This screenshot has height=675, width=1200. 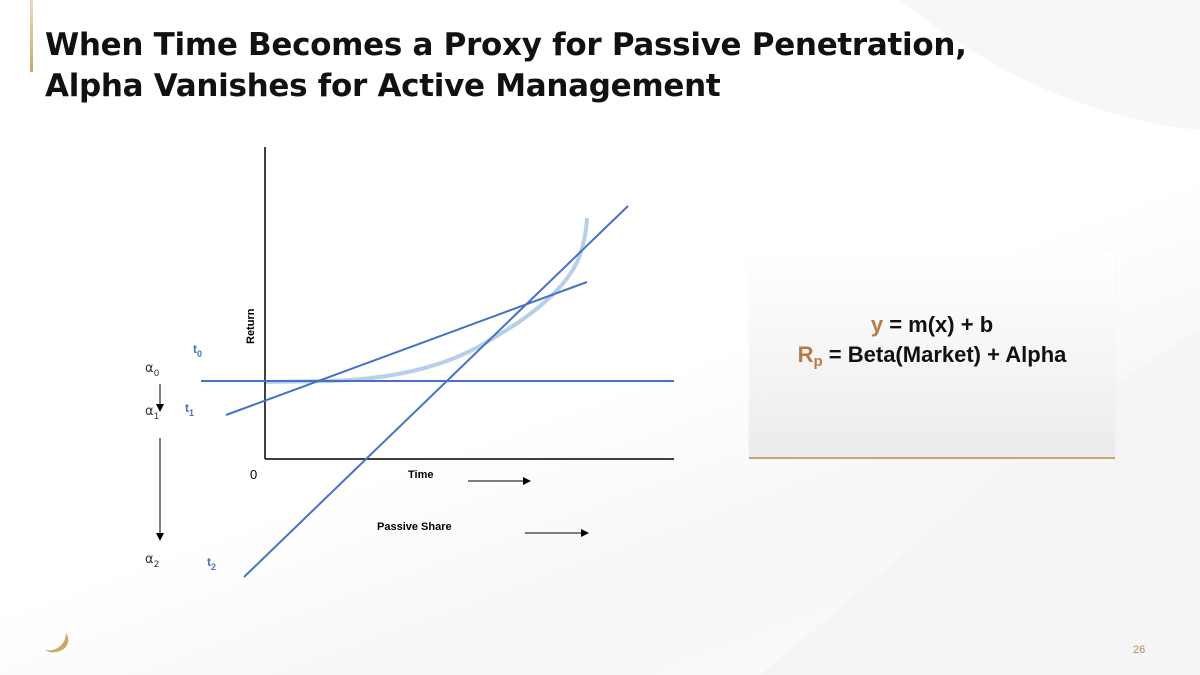 What do you see at coordinates (944, 354) in the screenshot?
I see `formula-capm-rhs: = Beta(Market) + Alpha` at bounding box center [944, 354].